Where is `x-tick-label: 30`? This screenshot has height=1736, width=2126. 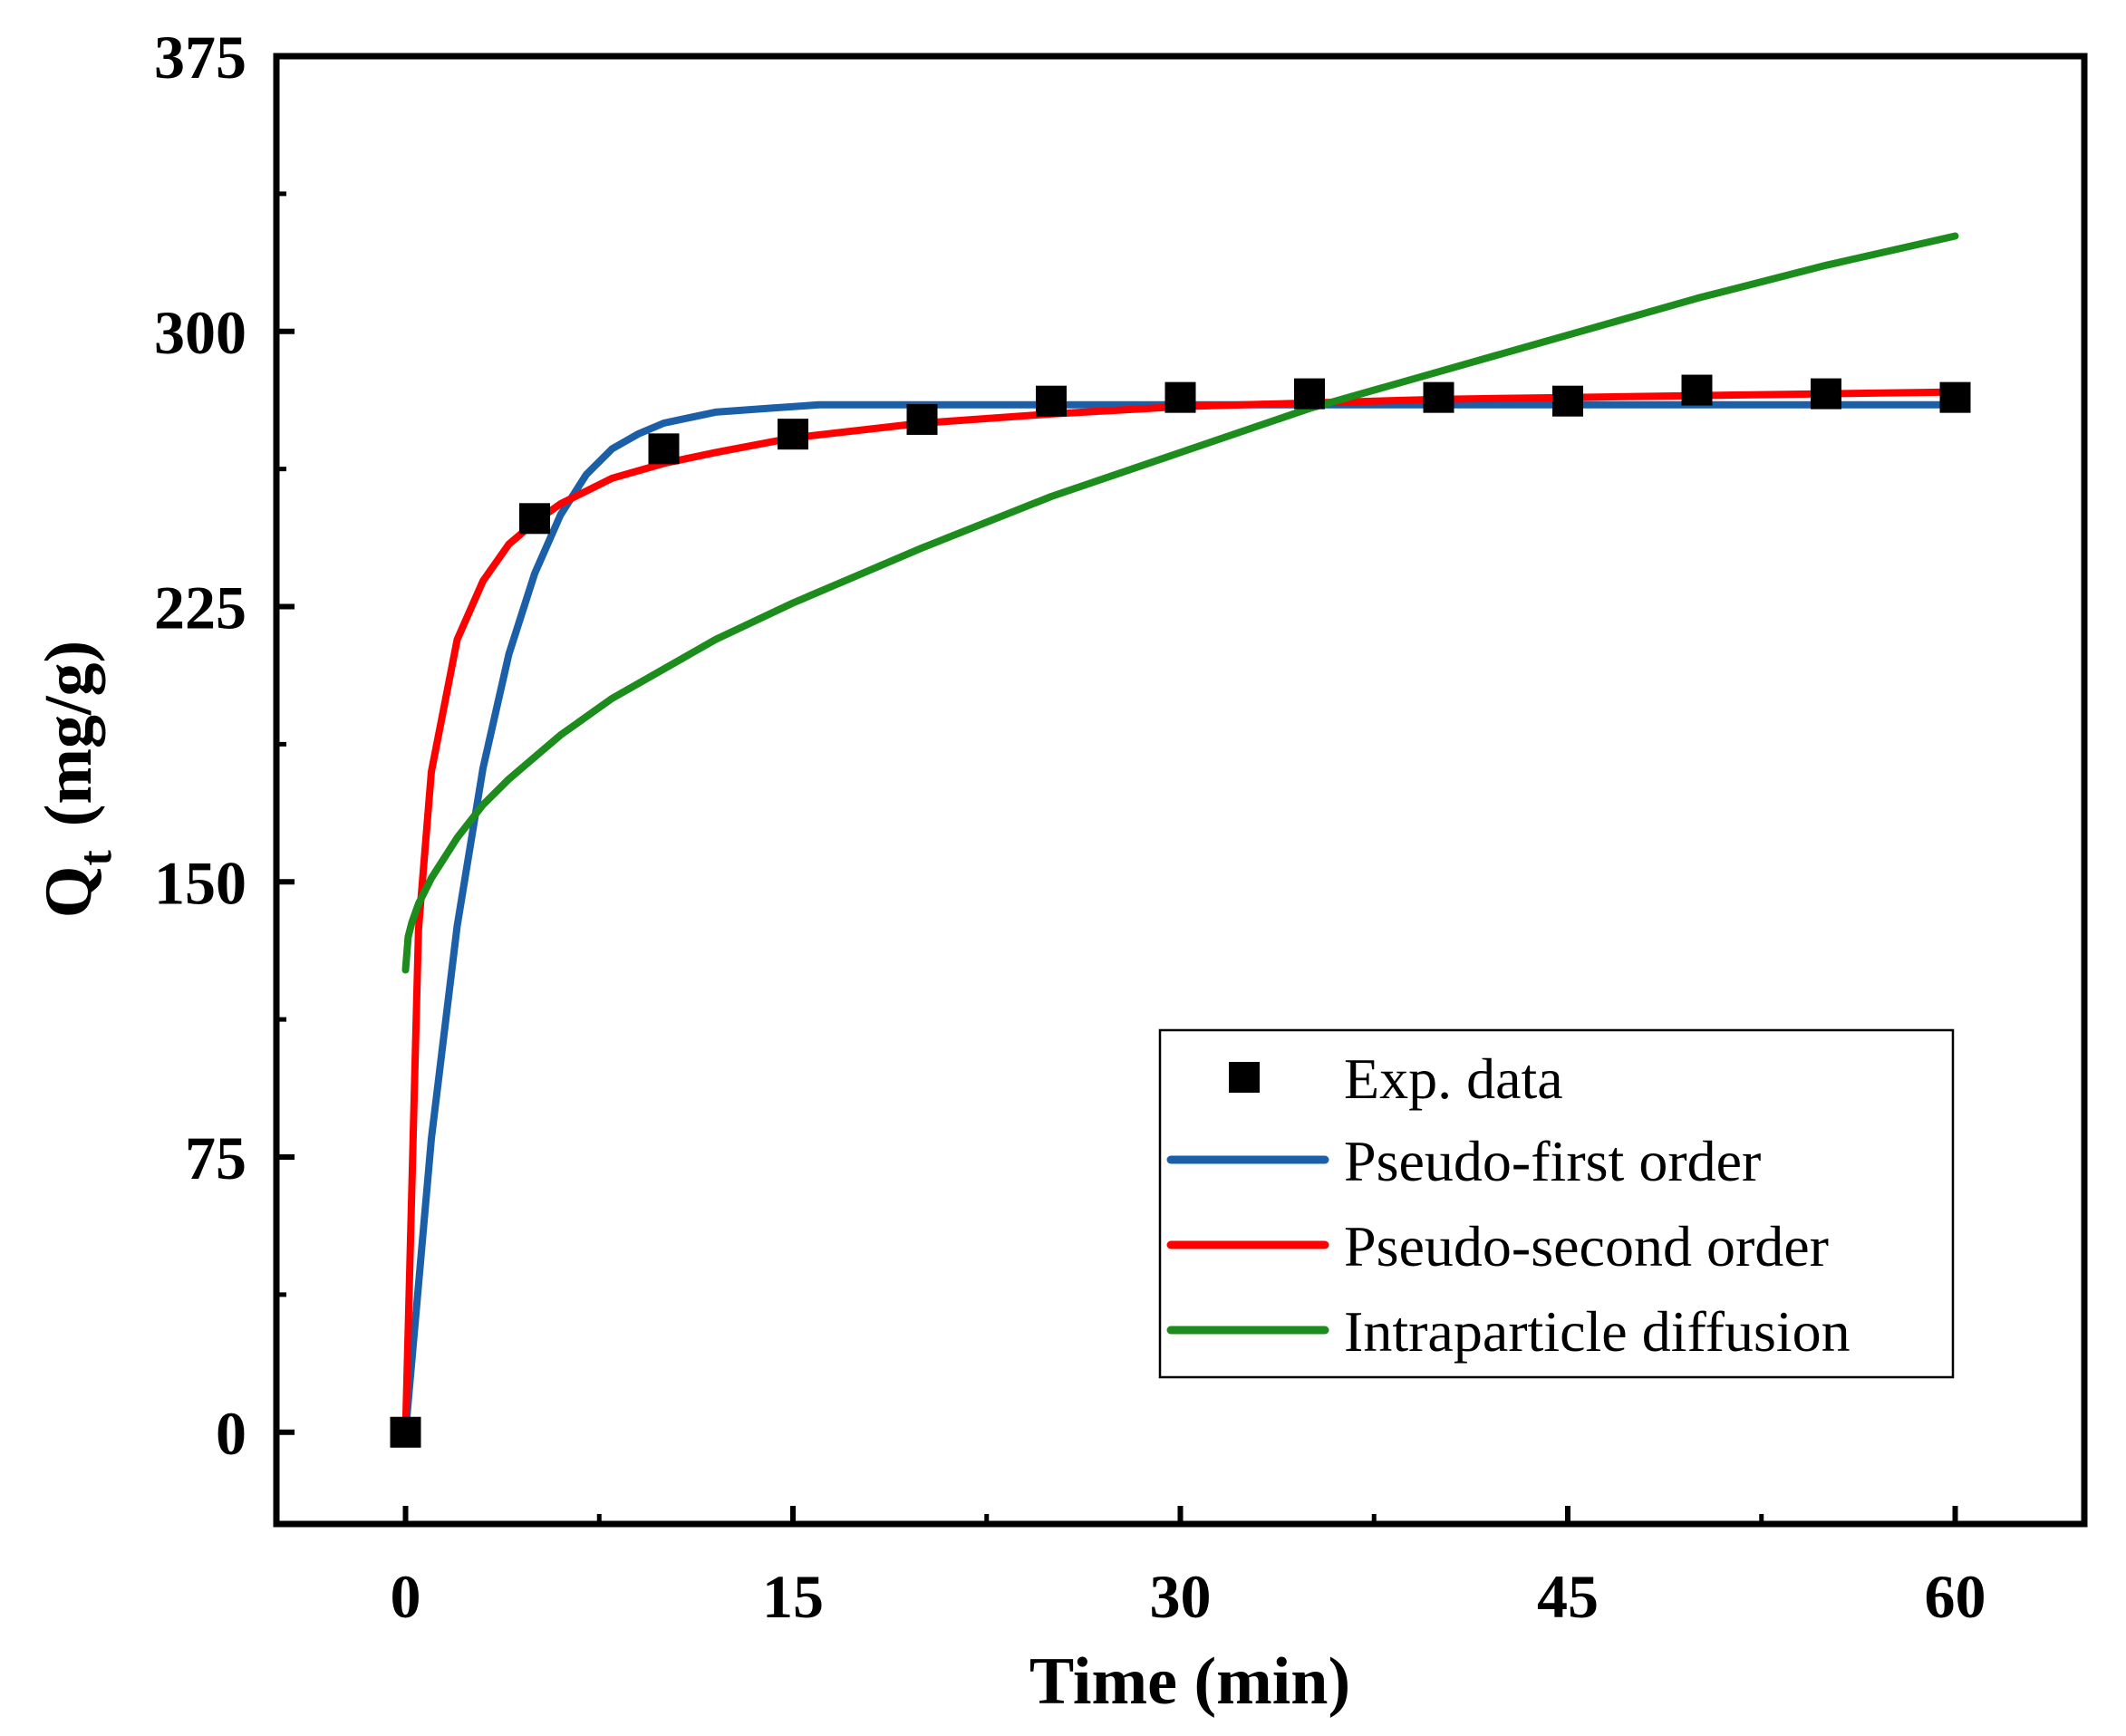 x-tick-label: 30 is located at coordinates (1181, 1596).